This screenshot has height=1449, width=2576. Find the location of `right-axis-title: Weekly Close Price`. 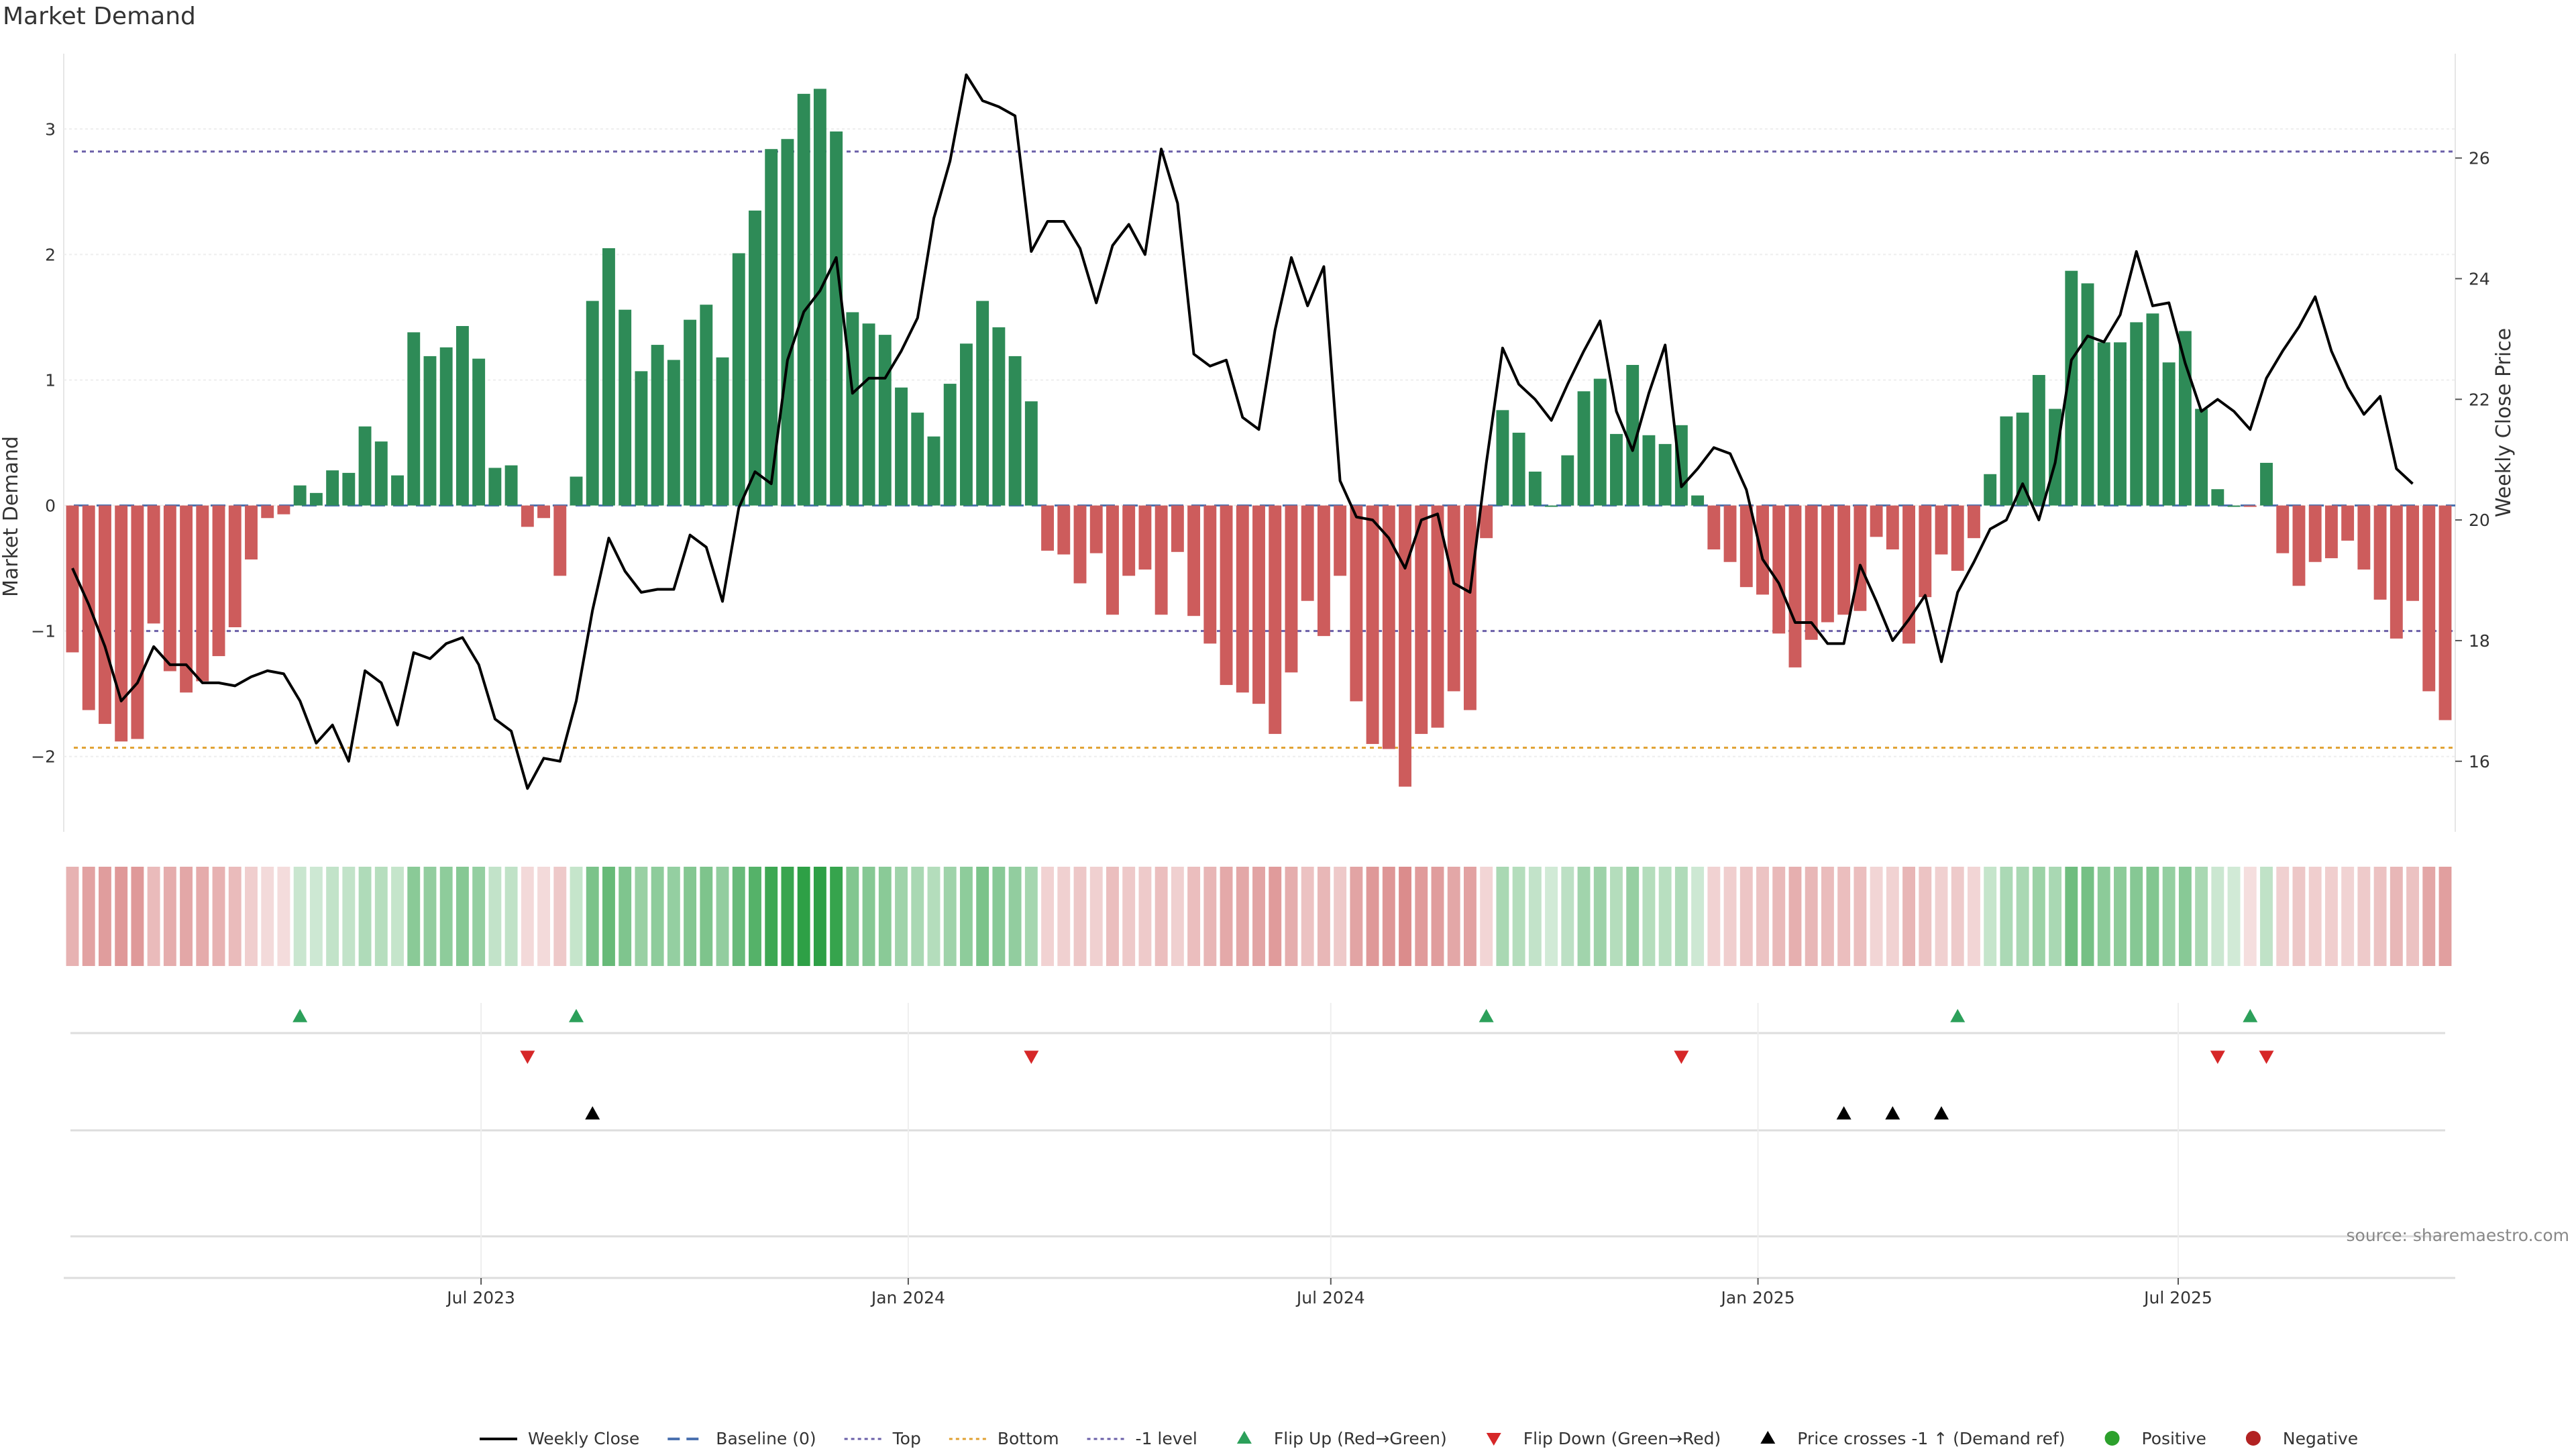

right-axis-title: Weekly Close Price is located at coordinates (2504, 422).